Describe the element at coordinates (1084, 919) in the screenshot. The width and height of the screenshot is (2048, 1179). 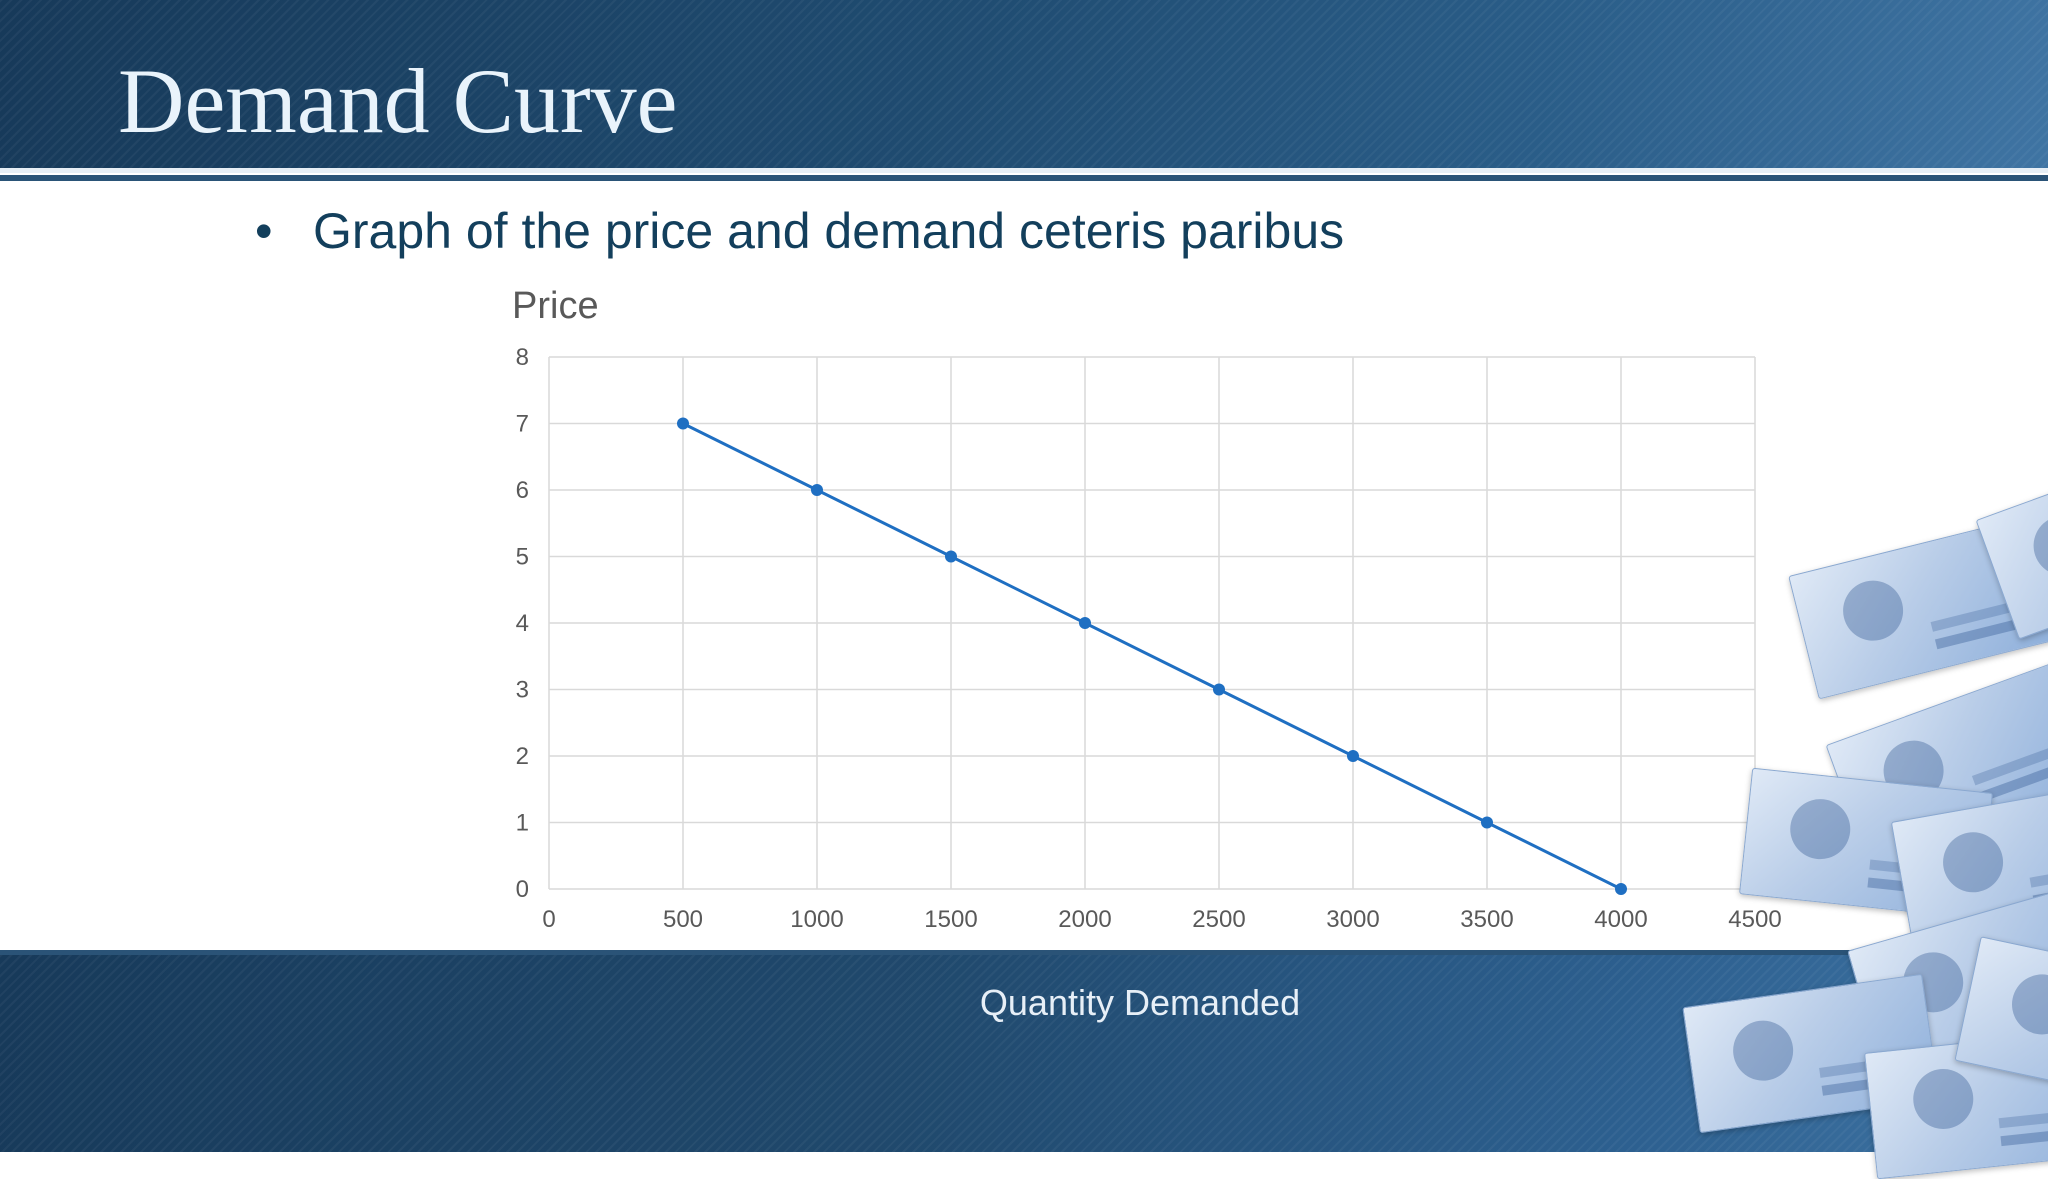
I see `x-tick-label: 2000` at that location.